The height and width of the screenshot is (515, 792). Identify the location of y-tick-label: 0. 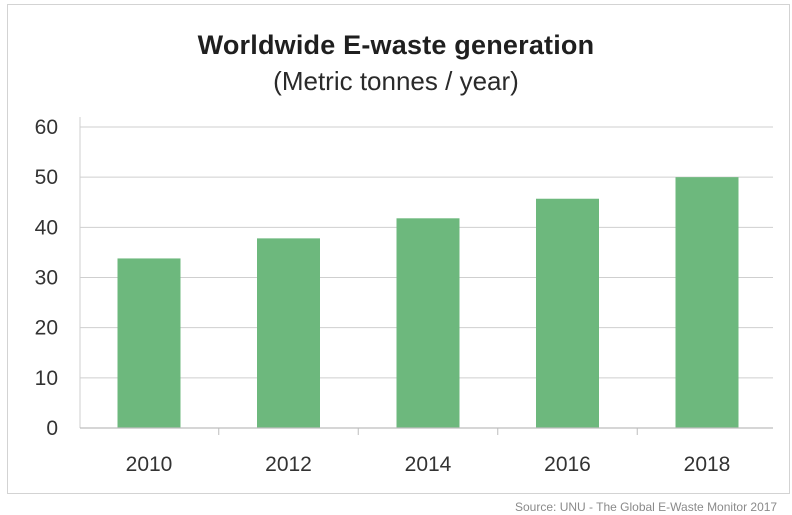
(52, 428).